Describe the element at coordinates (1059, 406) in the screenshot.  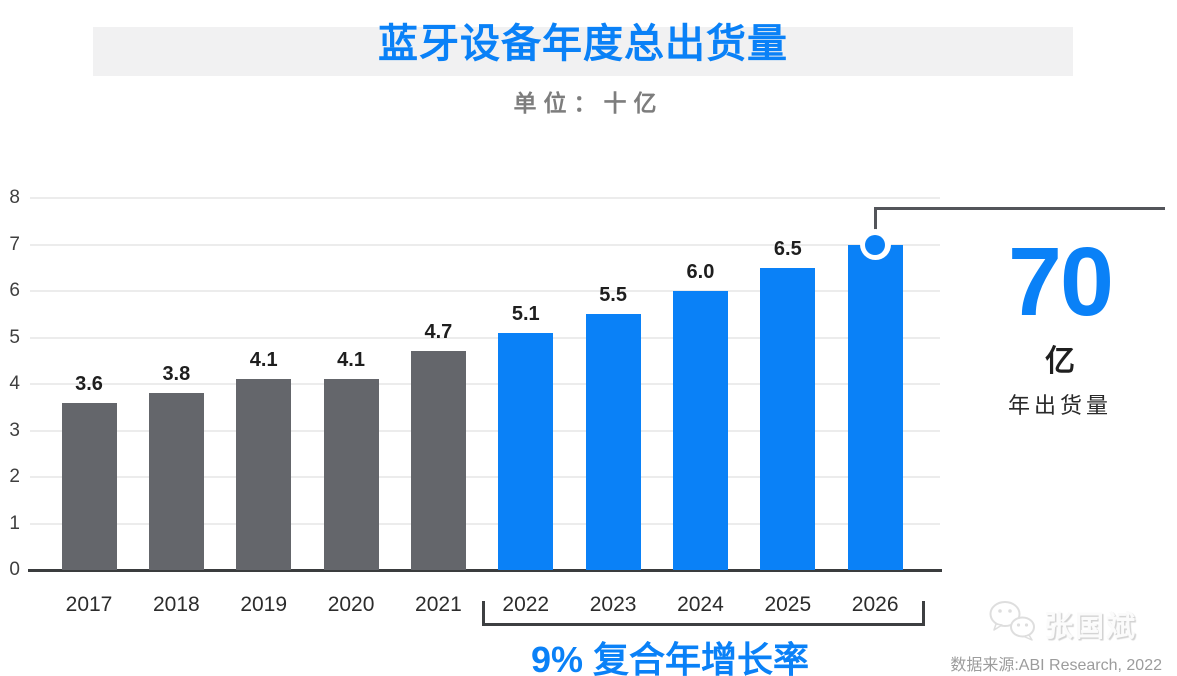
I see `callout-caption: 年出货量` at that location.